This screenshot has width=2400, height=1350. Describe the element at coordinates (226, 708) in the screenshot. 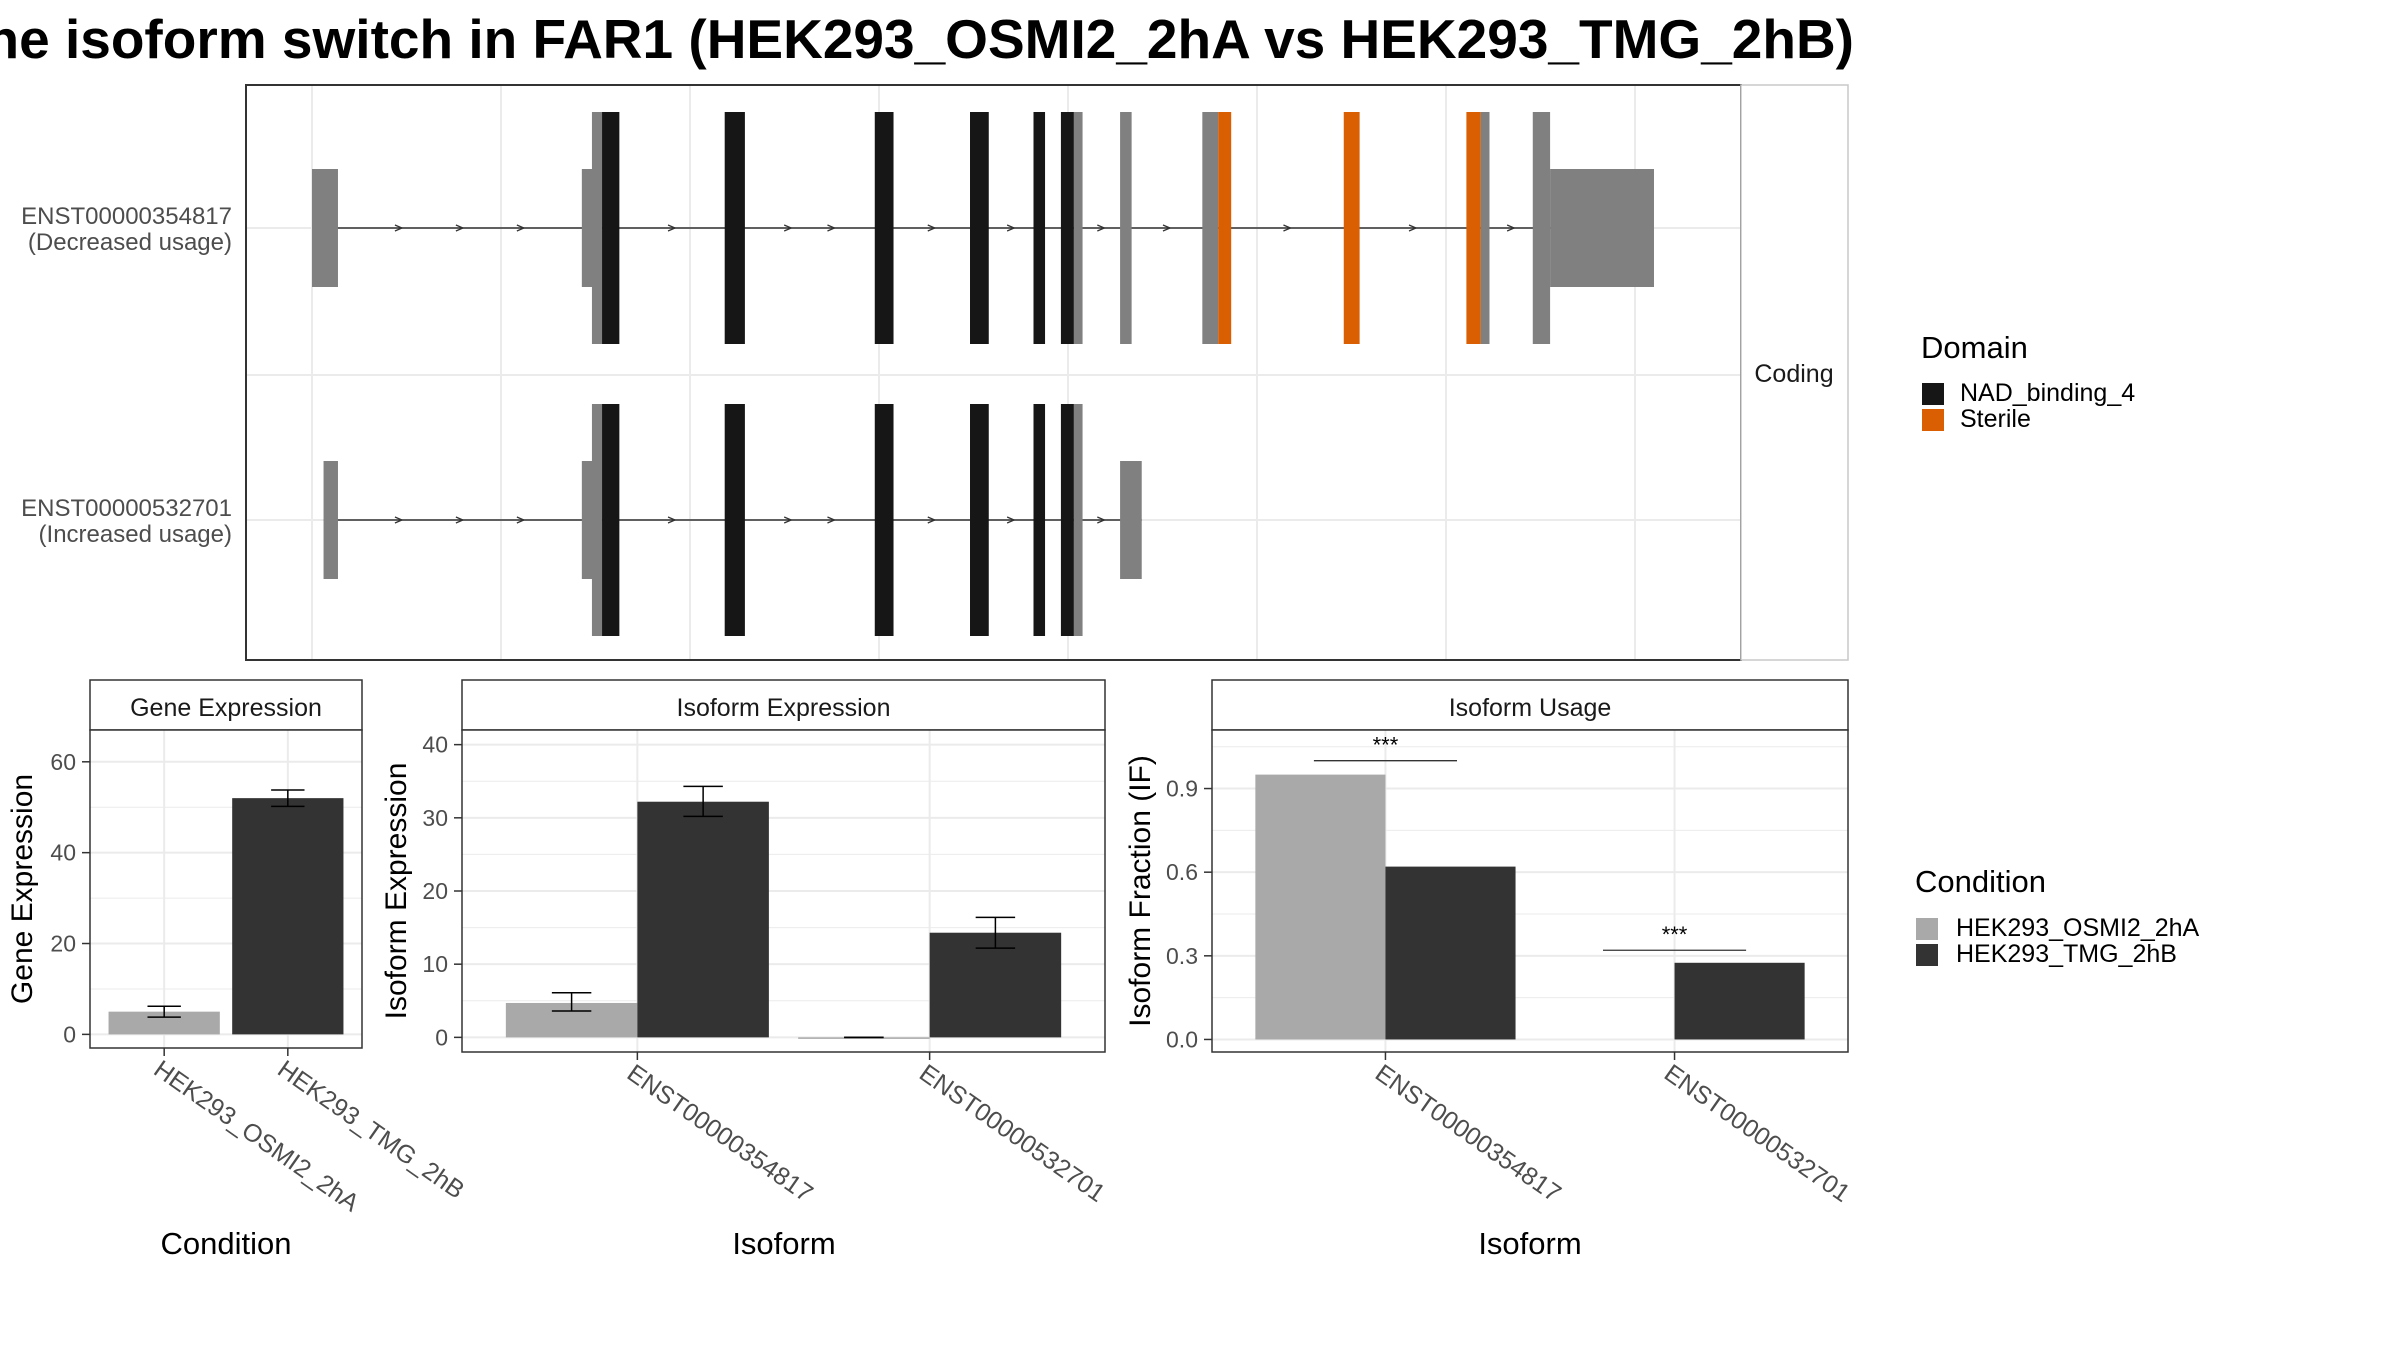

I see `facet-strip-label: Gene Expression` at that location.